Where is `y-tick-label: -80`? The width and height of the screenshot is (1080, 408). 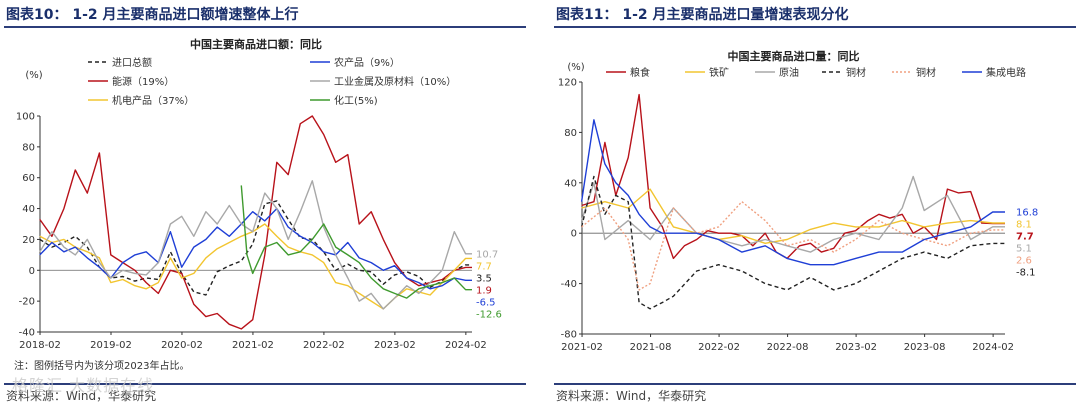 y-tick-label: -80 is located at coordinates (569, 335).